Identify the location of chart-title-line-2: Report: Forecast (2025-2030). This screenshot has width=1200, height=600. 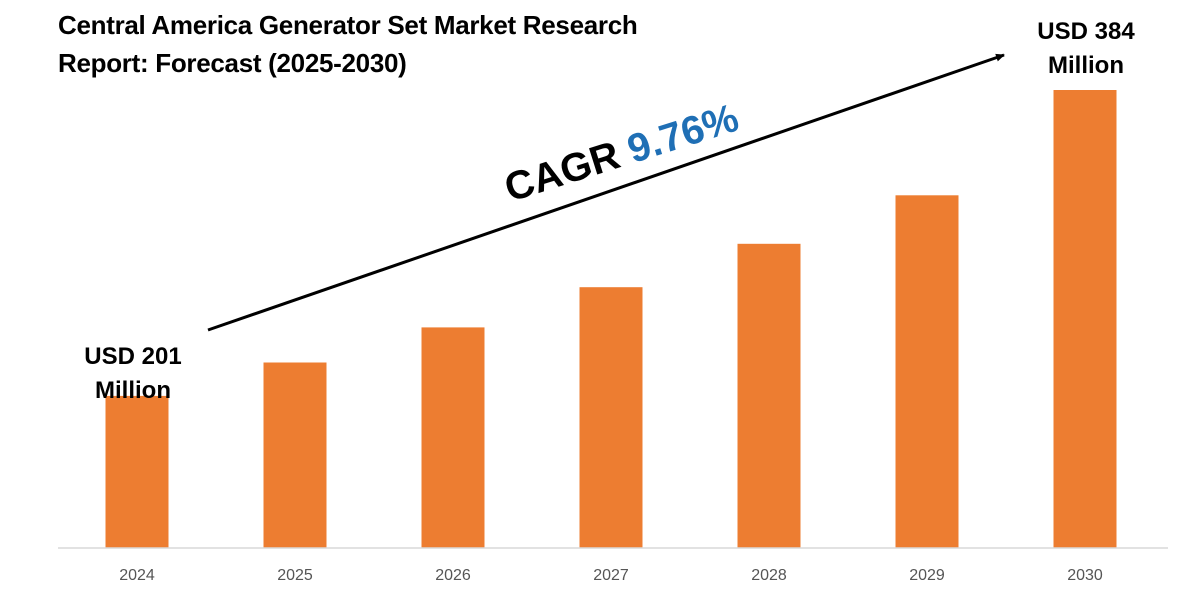
(232, 63).